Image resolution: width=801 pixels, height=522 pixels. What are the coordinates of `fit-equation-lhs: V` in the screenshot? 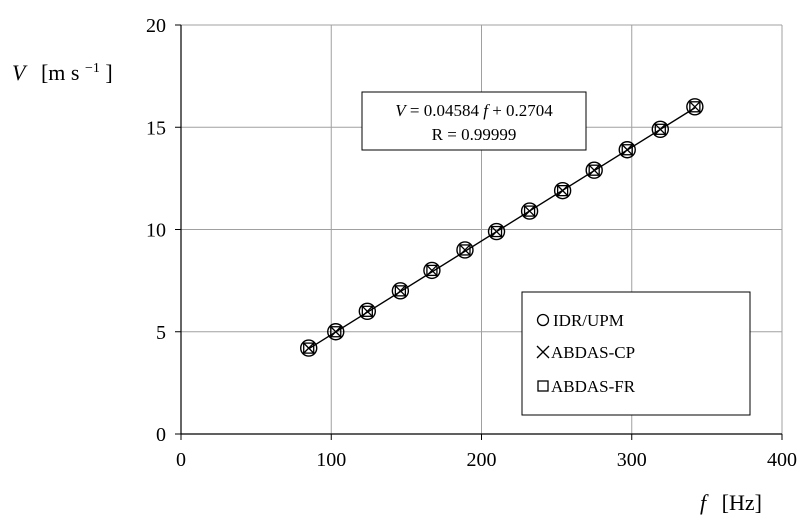 It's located at (401, 110).